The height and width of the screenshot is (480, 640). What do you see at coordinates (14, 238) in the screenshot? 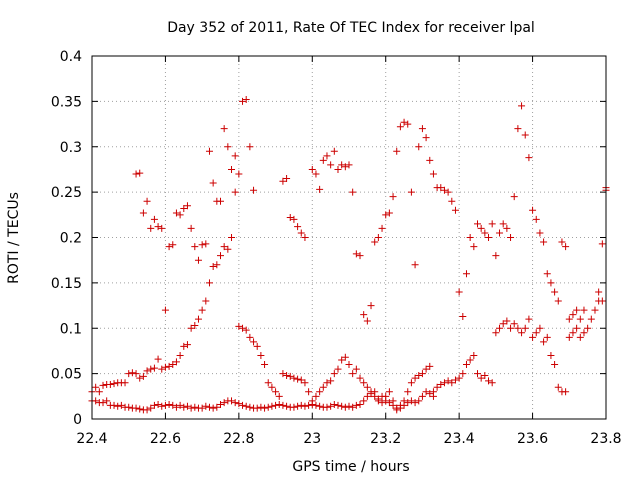
I see `y-axis-label: ROTI / TECUs` at bounding box center [14, 238].